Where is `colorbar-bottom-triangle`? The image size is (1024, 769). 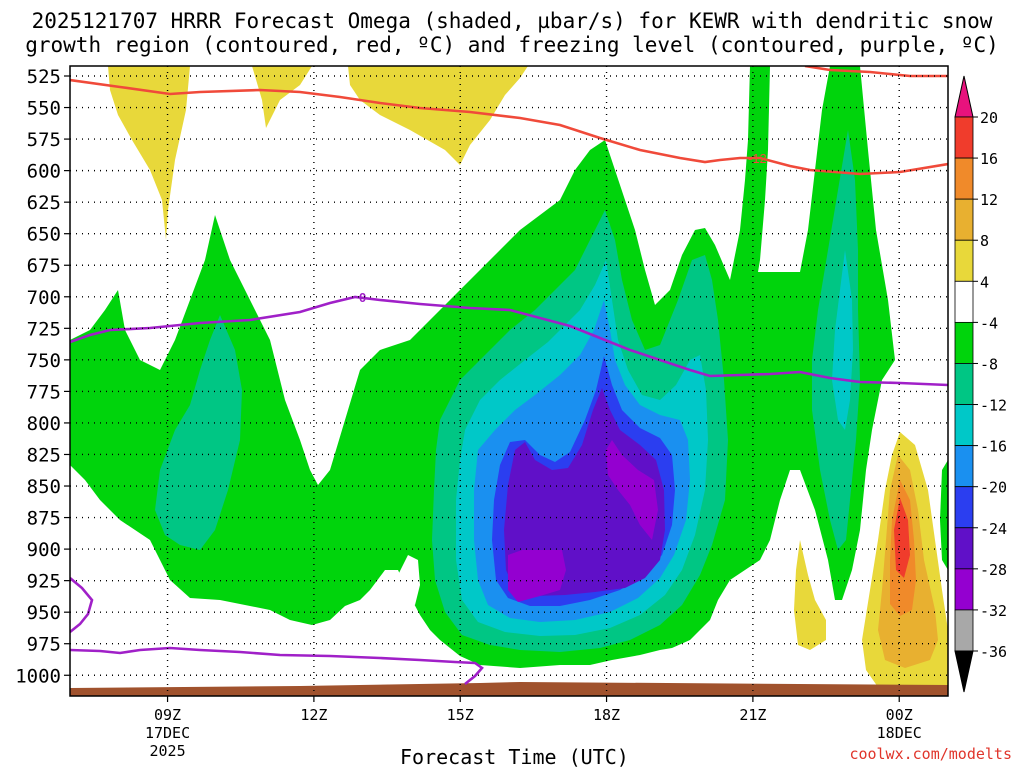
colorbar-bottom-triangle is located at coordinates (964, 671).